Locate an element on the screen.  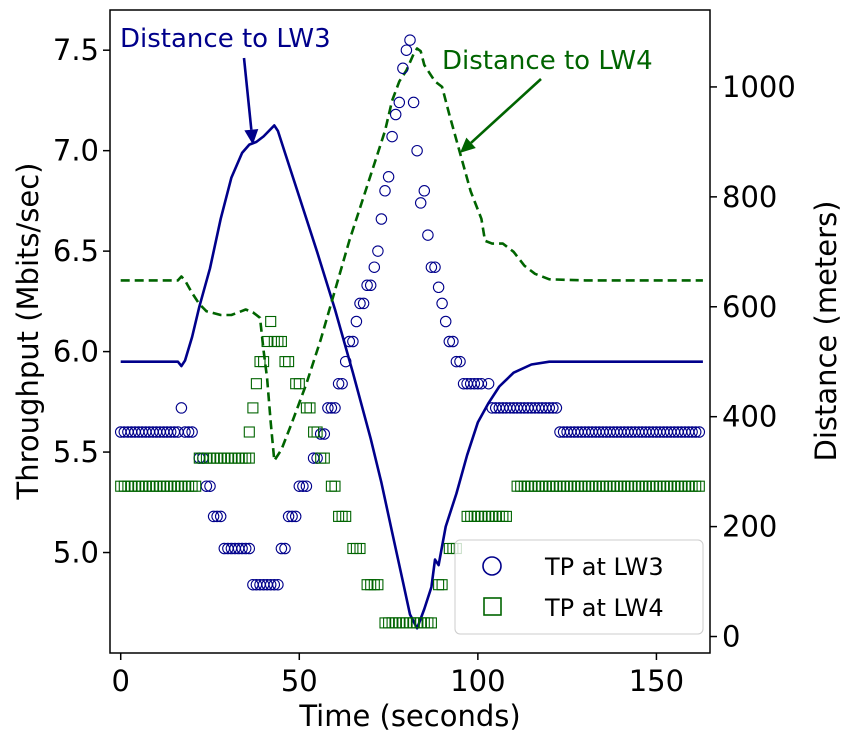
y-left-tick-label: 7.5 is located at coordinates (76, 50).